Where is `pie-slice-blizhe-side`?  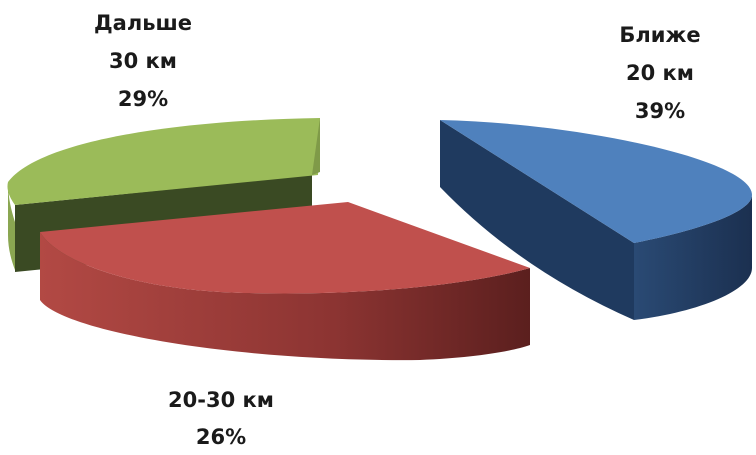 pie-slice-blizhe-side is located at coordinates (537, 220).